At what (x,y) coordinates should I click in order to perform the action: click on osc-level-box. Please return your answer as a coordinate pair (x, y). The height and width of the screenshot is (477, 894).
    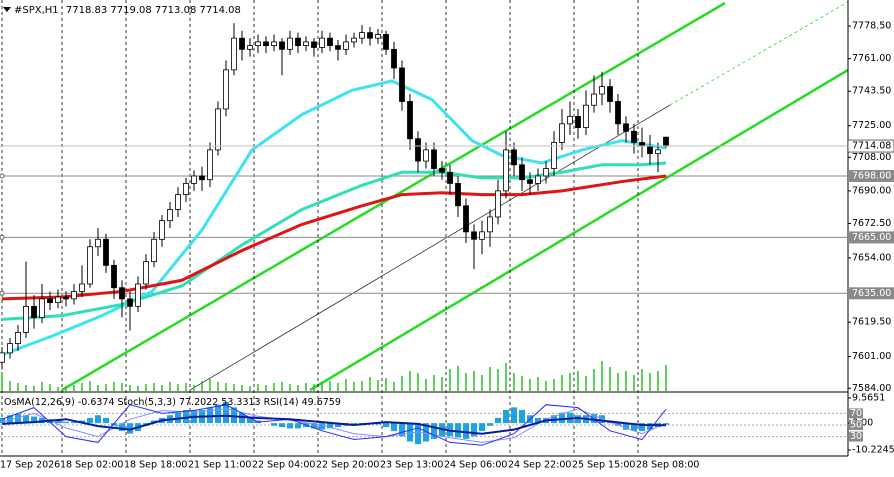
    Looking at the image, I should click on (856, 425).